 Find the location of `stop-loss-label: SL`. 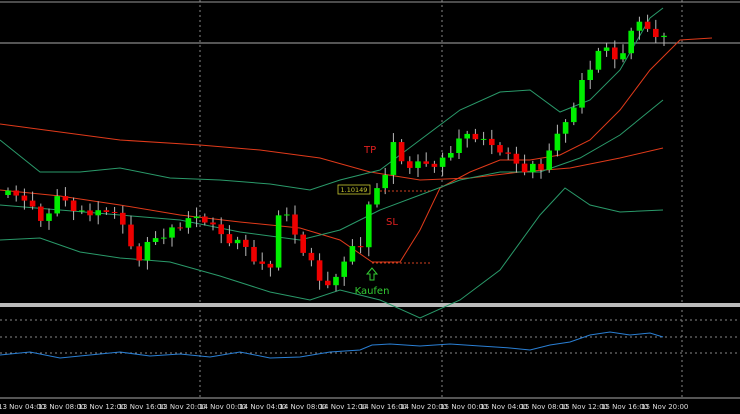

stop-loss-label: SL is located at coordinates (392, 222).